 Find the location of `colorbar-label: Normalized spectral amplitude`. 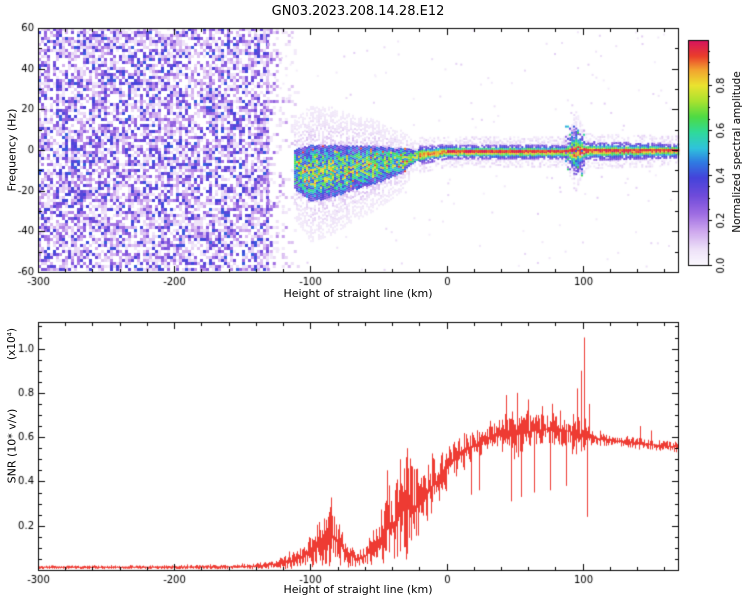

colorbar-label: Normalized spectral amplitude is located at coordinates (737, 152).